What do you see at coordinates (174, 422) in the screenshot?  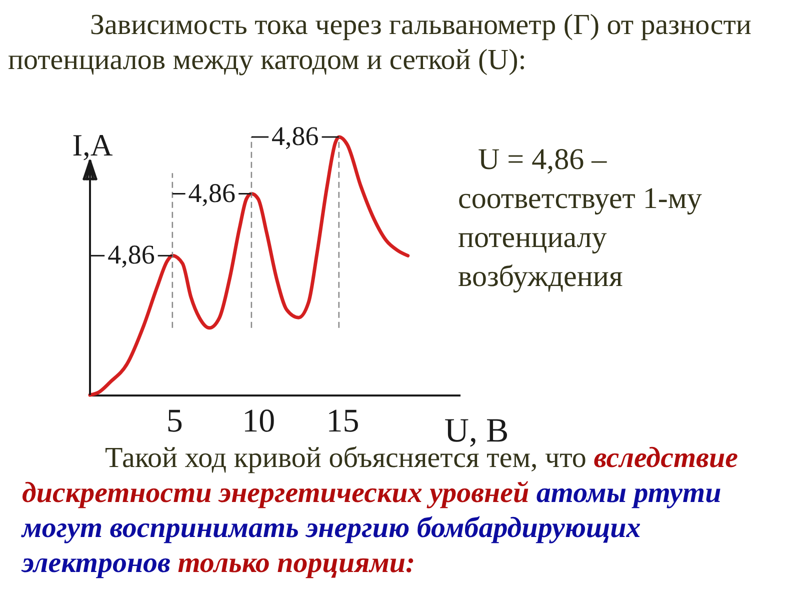 I see `x-tick-label: 5` at bounding box center [174, 422].